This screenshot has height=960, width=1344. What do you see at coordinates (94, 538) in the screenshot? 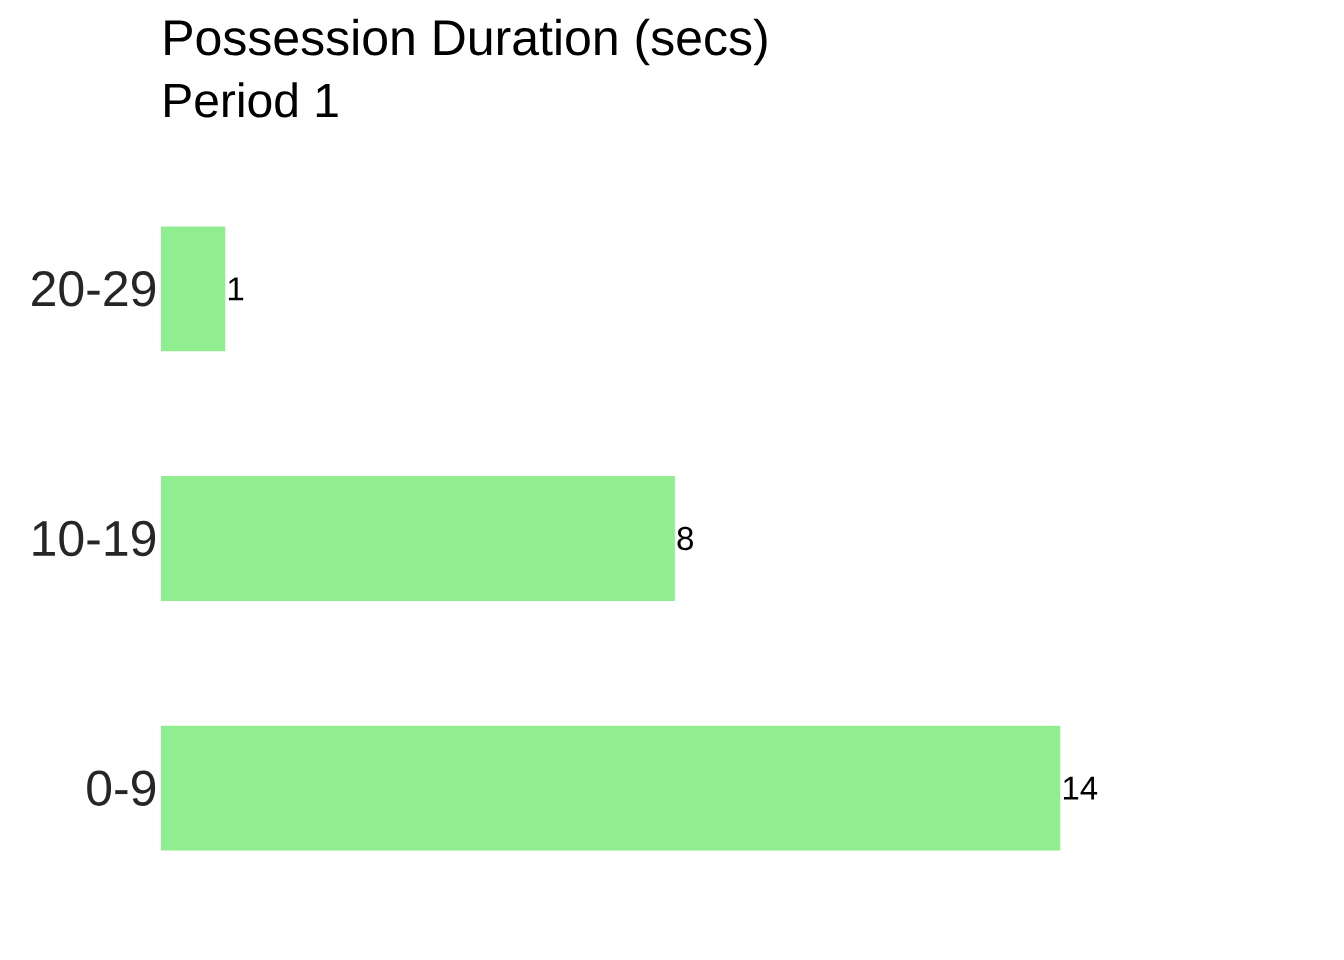
I see `y-tick-label: 10-19` at bounding box center [94, 538].